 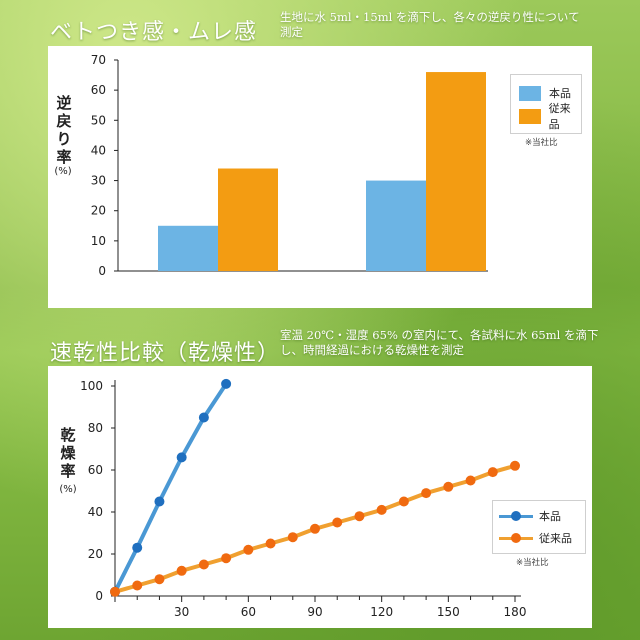 What do you see at coordinates (550, 516) in the screenshot?
I see `line-legend-label-honpin: 本品` at bounding box center [550, 516].